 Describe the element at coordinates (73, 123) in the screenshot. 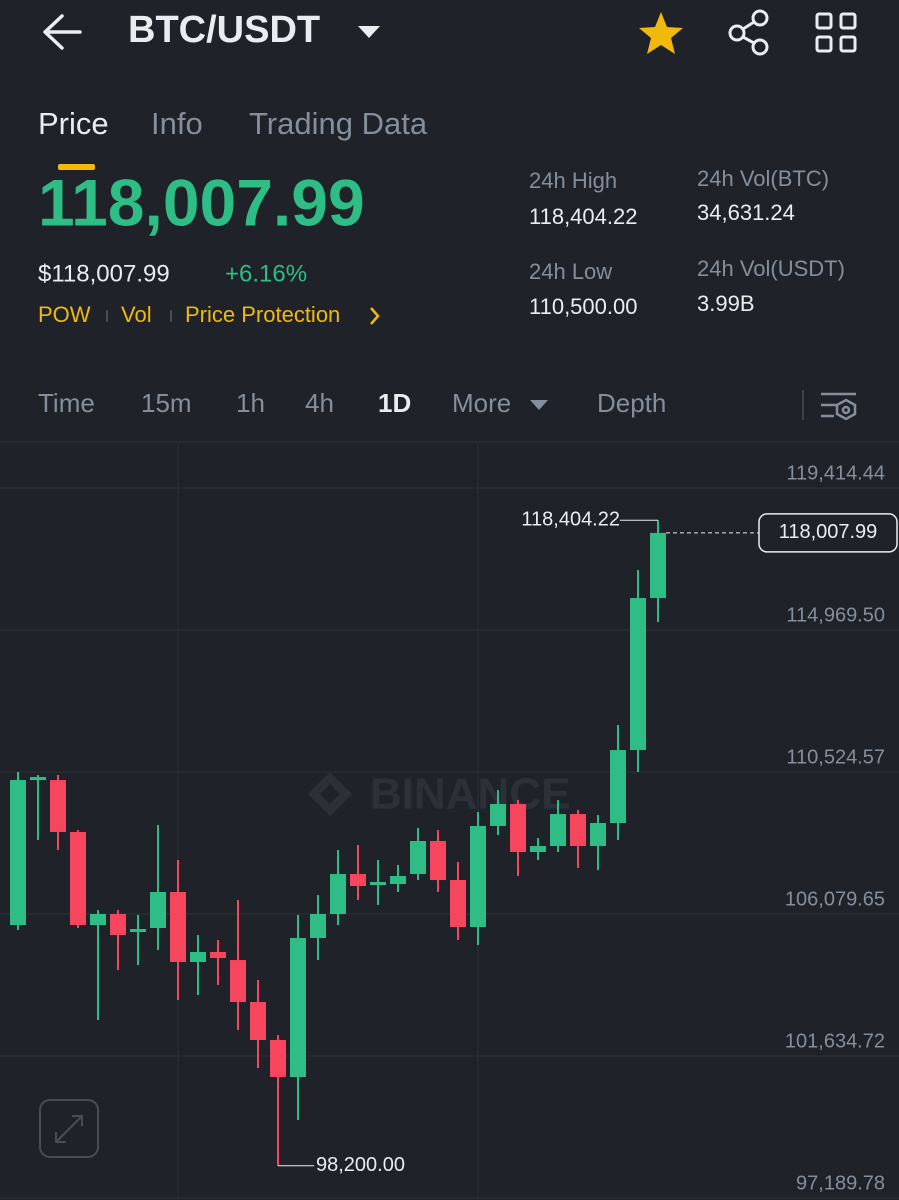

I see `tab: Price` at that location.